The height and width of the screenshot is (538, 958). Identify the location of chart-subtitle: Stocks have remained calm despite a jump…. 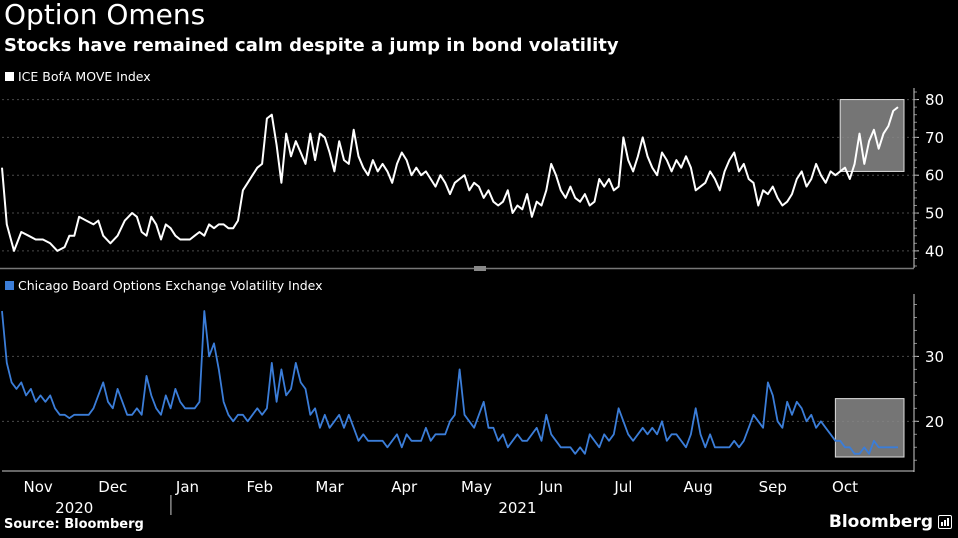
(311, 45).